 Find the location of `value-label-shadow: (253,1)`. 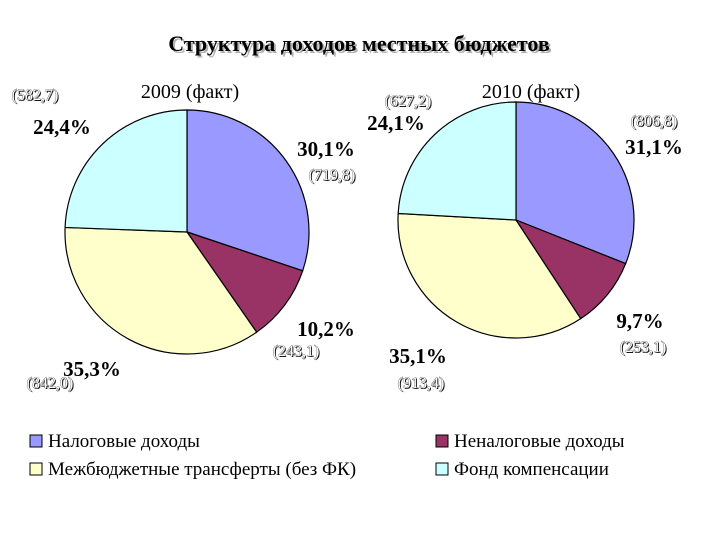

value-label-shadow: (253,1) is located at coordinates (644, 348).